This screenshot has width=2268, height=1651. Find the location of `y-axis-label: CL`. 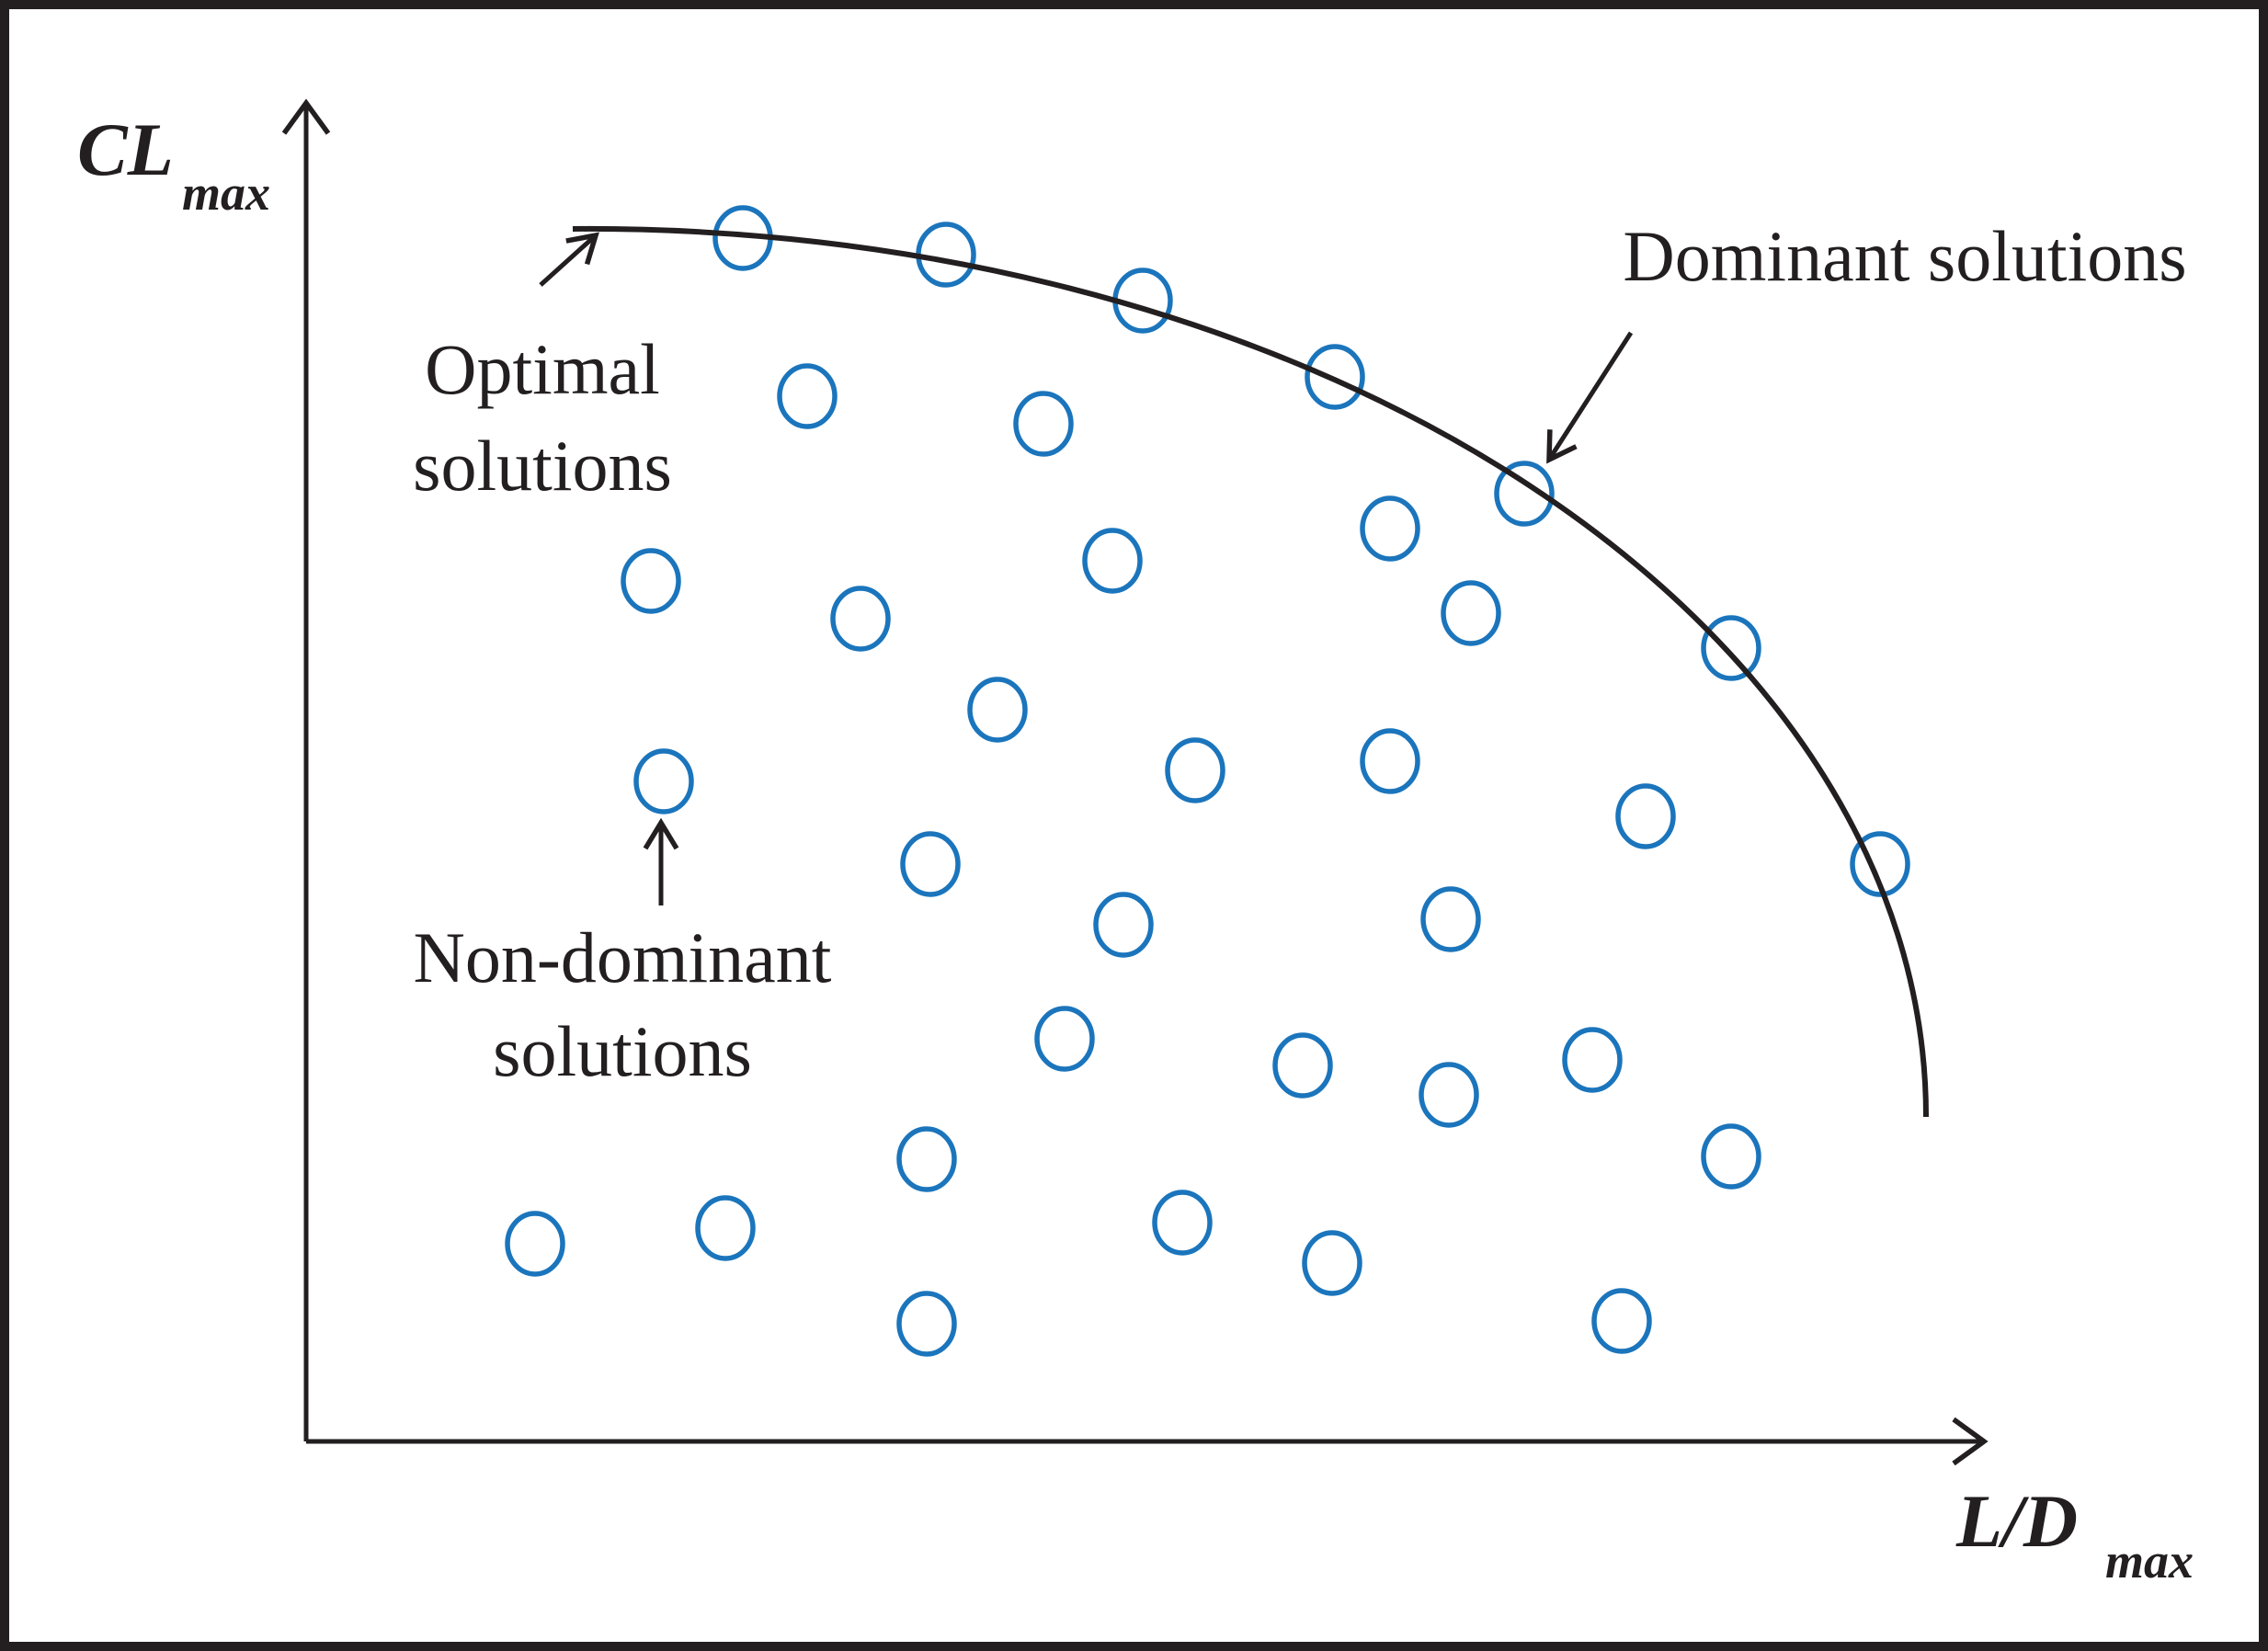

y-axis-label: CL is located at coordinates (125, 149).